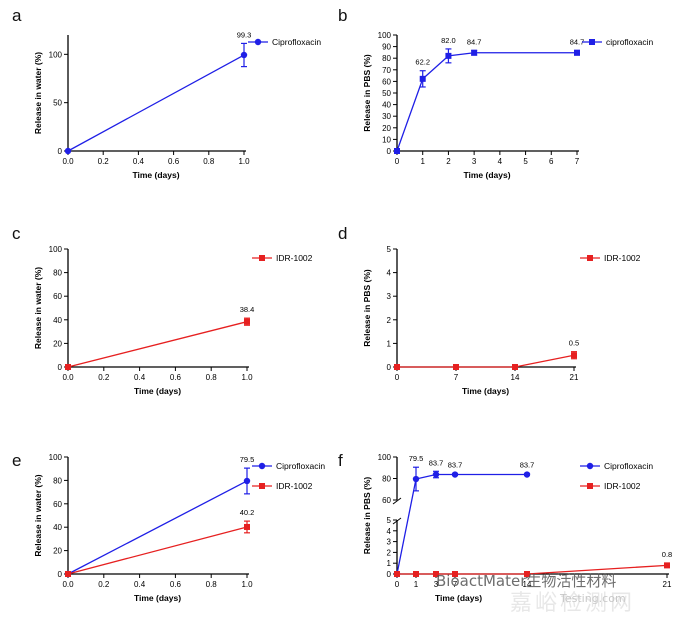  I want to click on legend-label-c: IDR-1002, so click(294, 258).